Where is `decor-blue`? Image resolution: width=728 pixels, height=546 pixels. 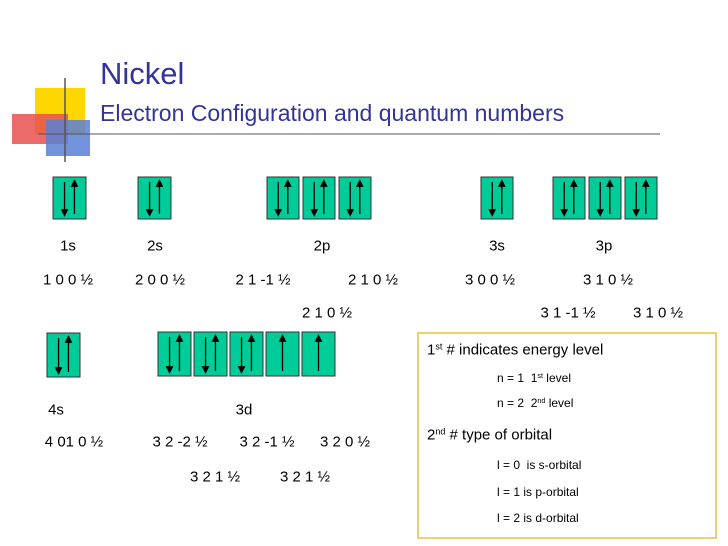
decor-blue is located at coordinates (68, 138).